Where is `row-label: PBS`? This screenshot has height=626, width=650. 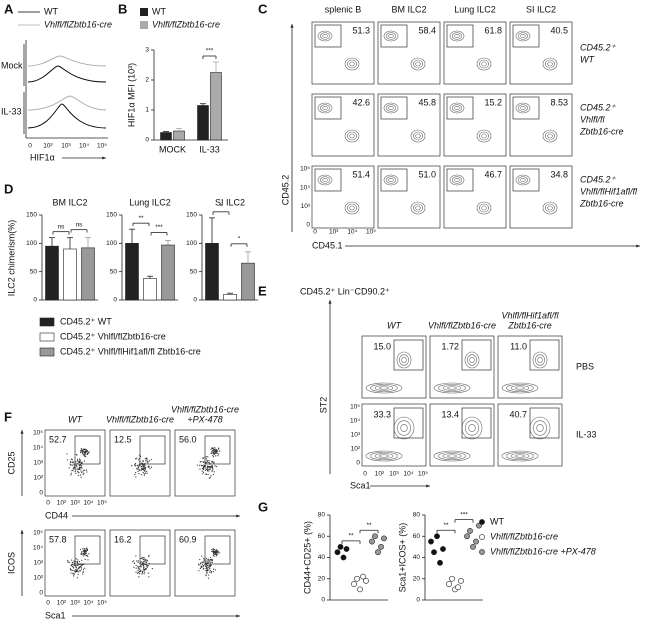 row-label: PBS is located at coordinates (585, 366).